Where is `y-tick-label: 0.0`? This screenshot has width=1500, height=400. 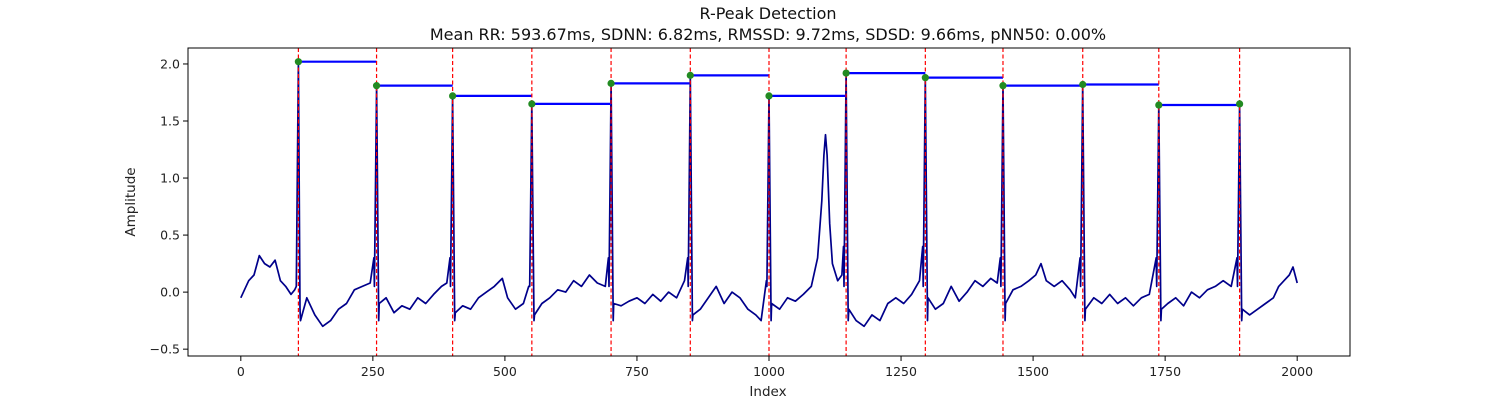
y-tick-label: 0.0 is located at coordinates (170, 292).